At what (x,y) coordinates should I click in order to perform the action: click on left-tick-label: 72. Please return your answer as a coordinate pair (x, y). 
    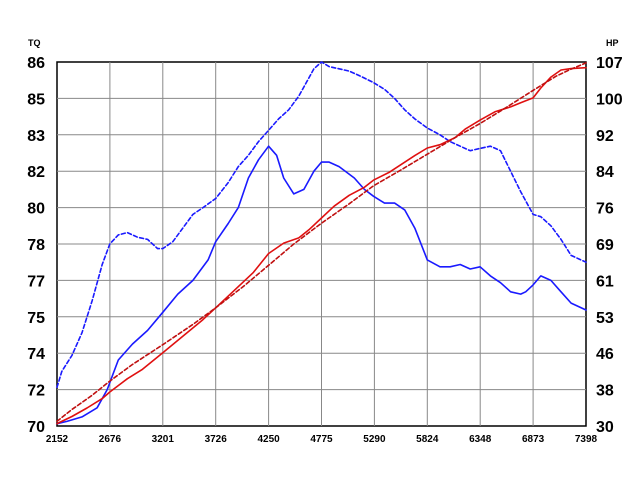
    Looking at the image, I should click on (36, 391).